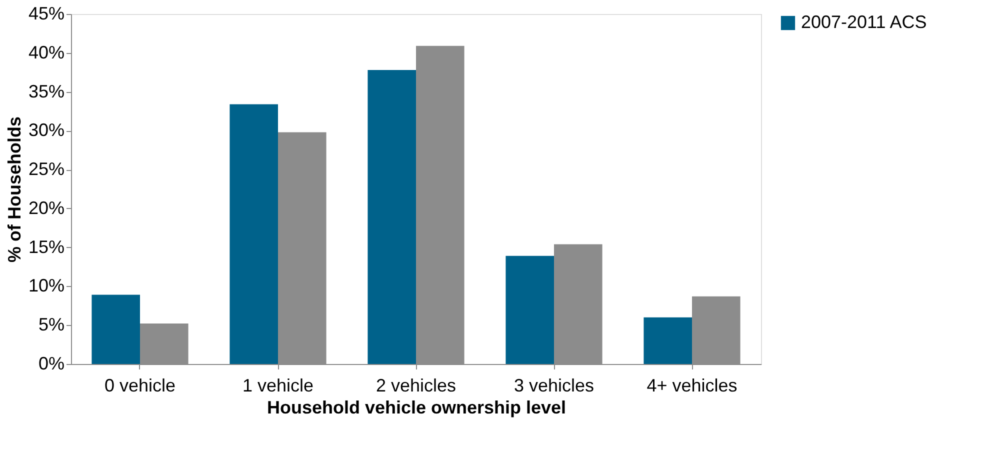 The image size is (986, 457). I want to click on x-axis-title: Household vehicle ownership level, so click(416, 408).